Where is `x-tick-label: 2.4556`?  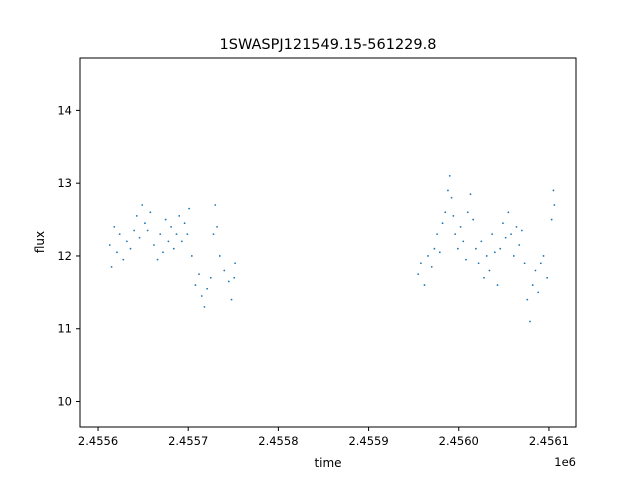 x-tick-label: 2.4556 is located at coordinates (98, 441).